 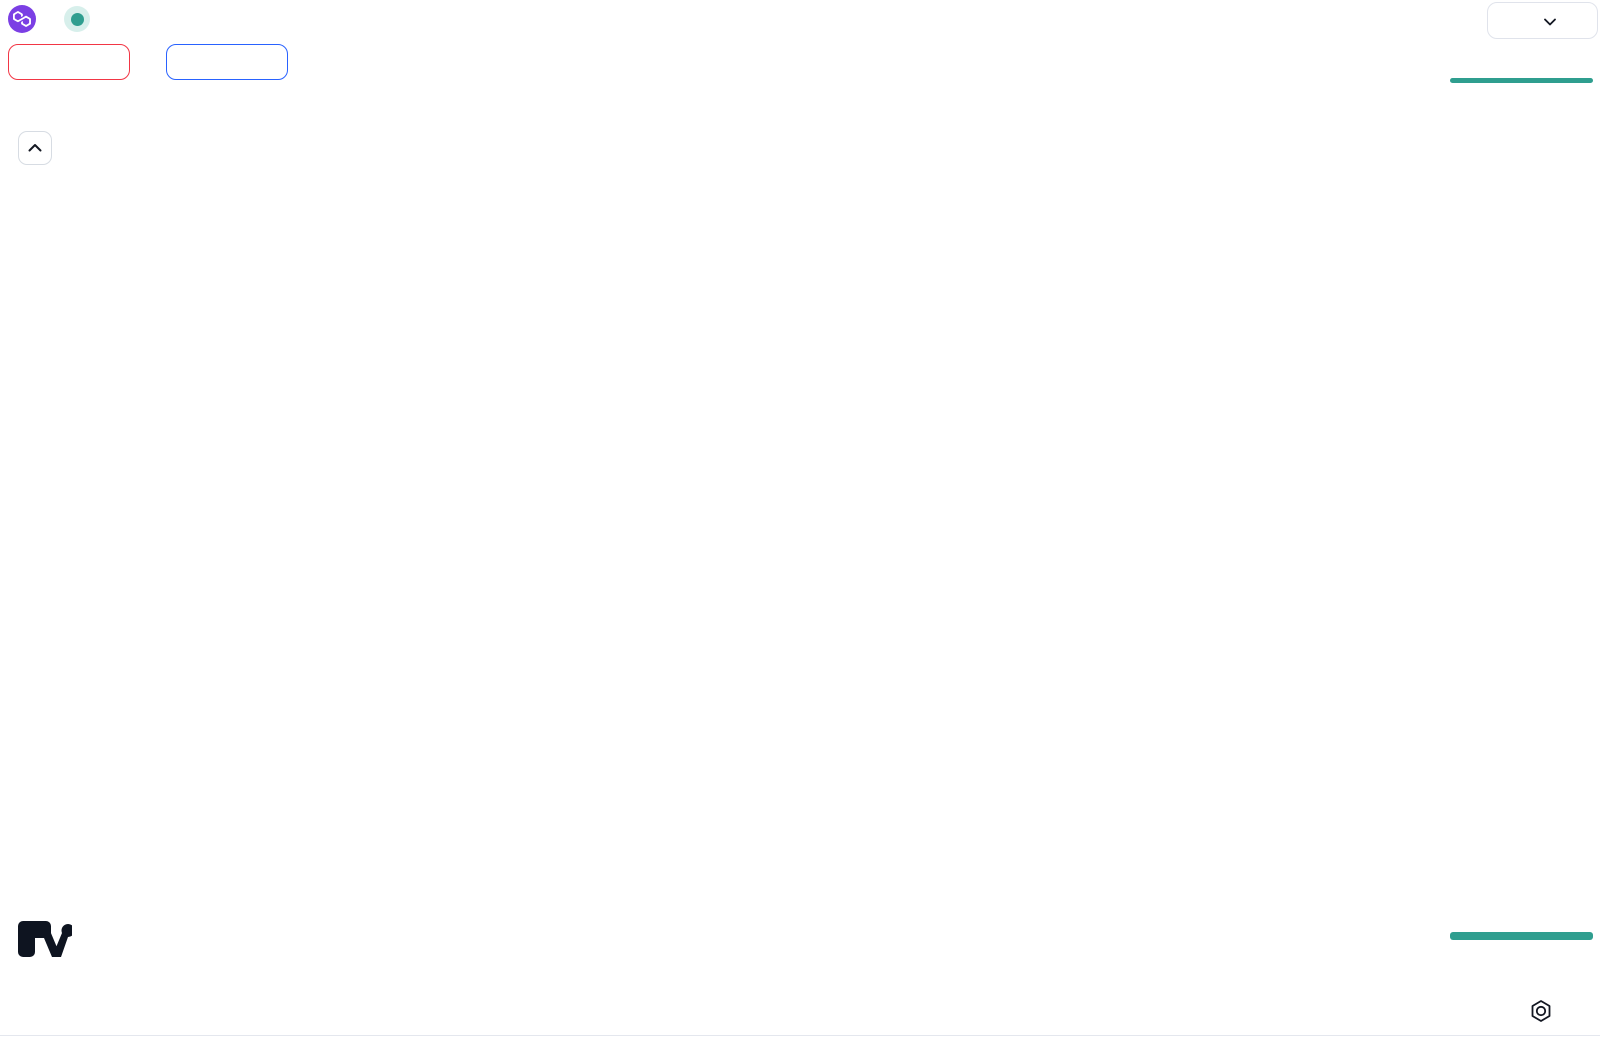 I want to click on market-status-icon, so click(x=77, y=19).